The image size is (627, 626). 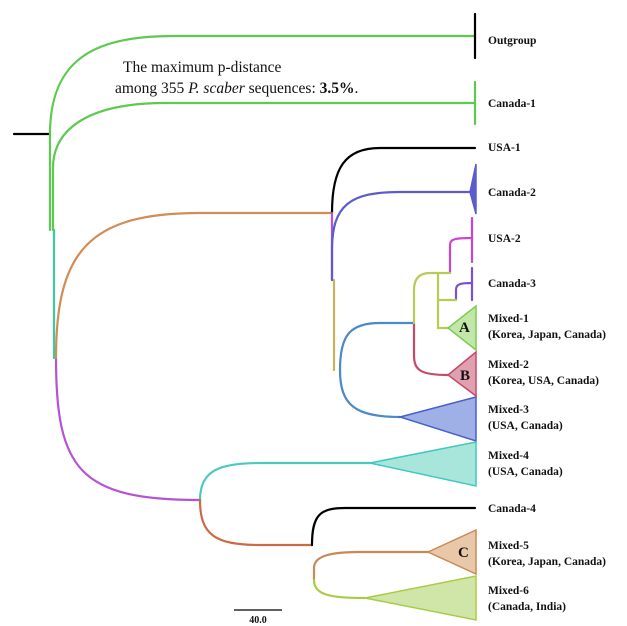 I want to click on usa-1-branch, so click(x=403, y=180).